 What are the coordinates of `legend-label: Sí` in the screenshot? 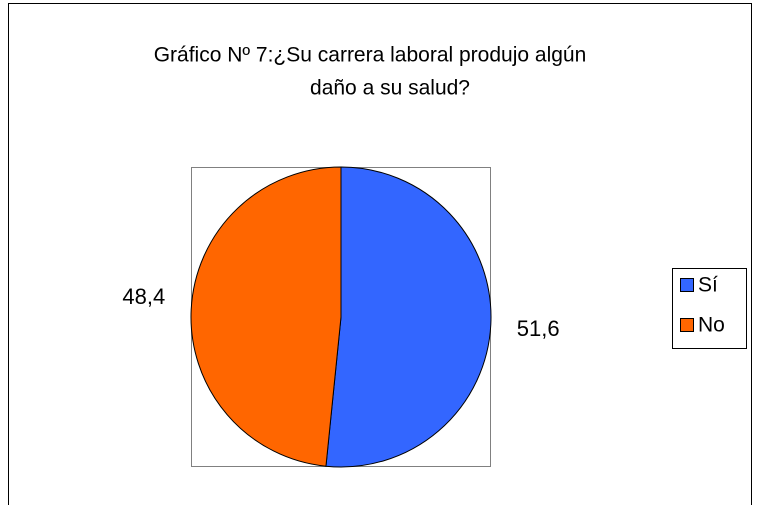 It's located at (708, 285).